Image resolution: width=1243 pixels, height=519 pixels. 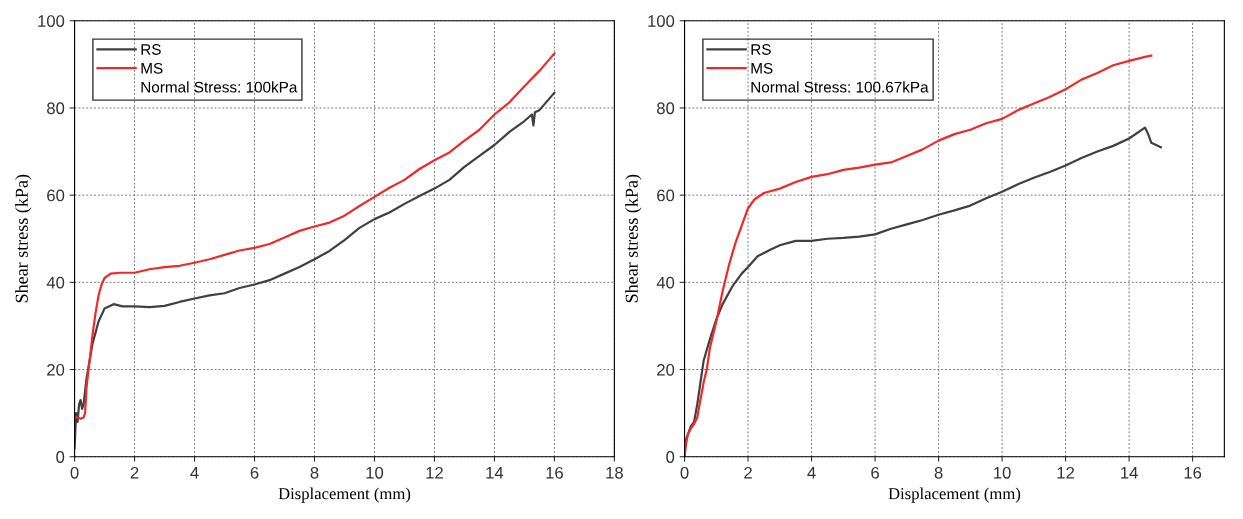 I want to click on annotation: Normal Stress: 100kPa, so click(x=219, y=87).